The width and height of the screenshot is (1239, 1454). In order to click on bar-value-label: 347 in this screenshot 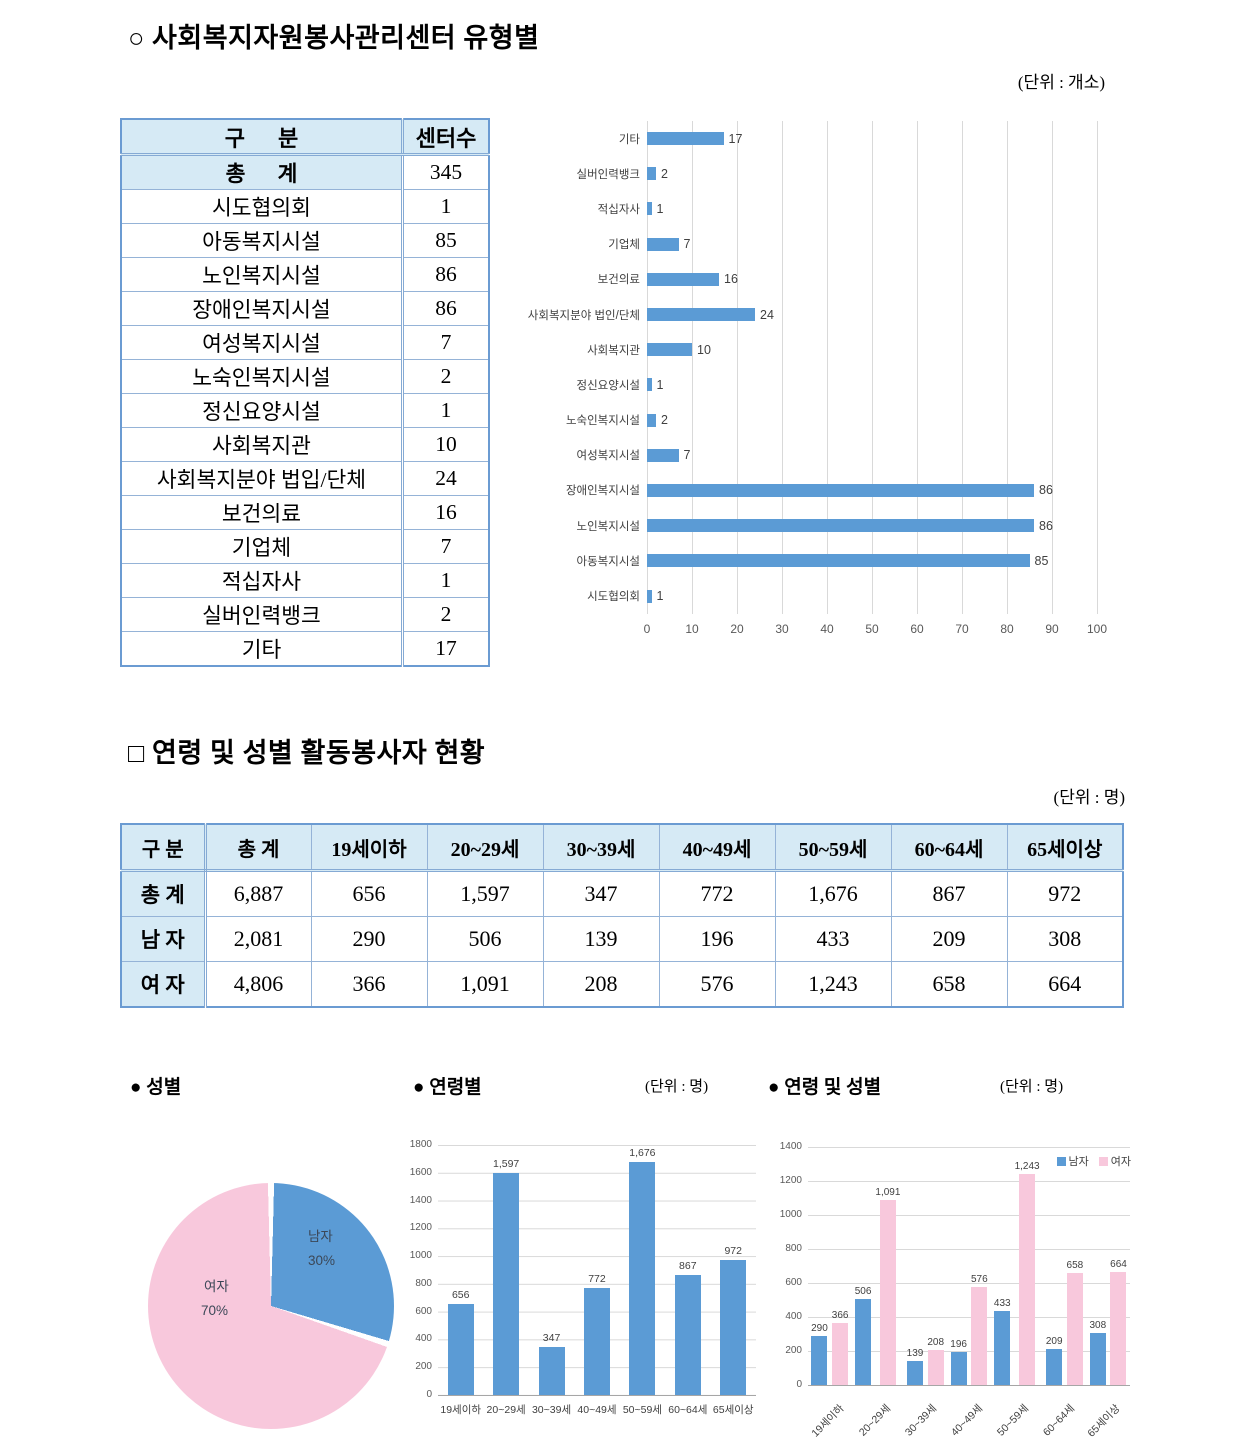, I will do `click(551, 1337)`.